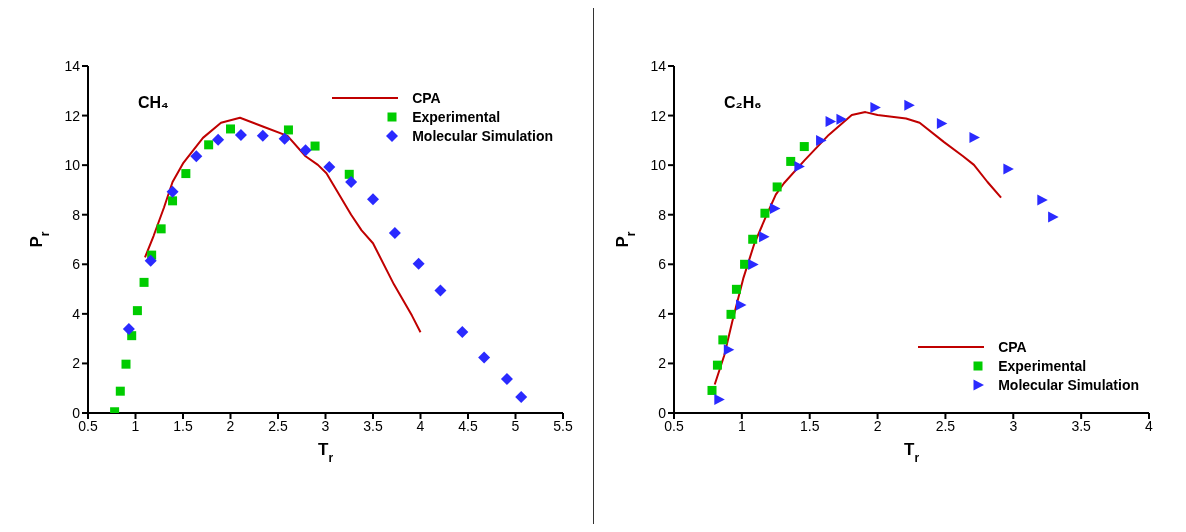 The height and width of the screenshot is (532, 1186). Describe the element at coordinates (153, 102) in the screenshot. I see `text: CH₄` at that location.